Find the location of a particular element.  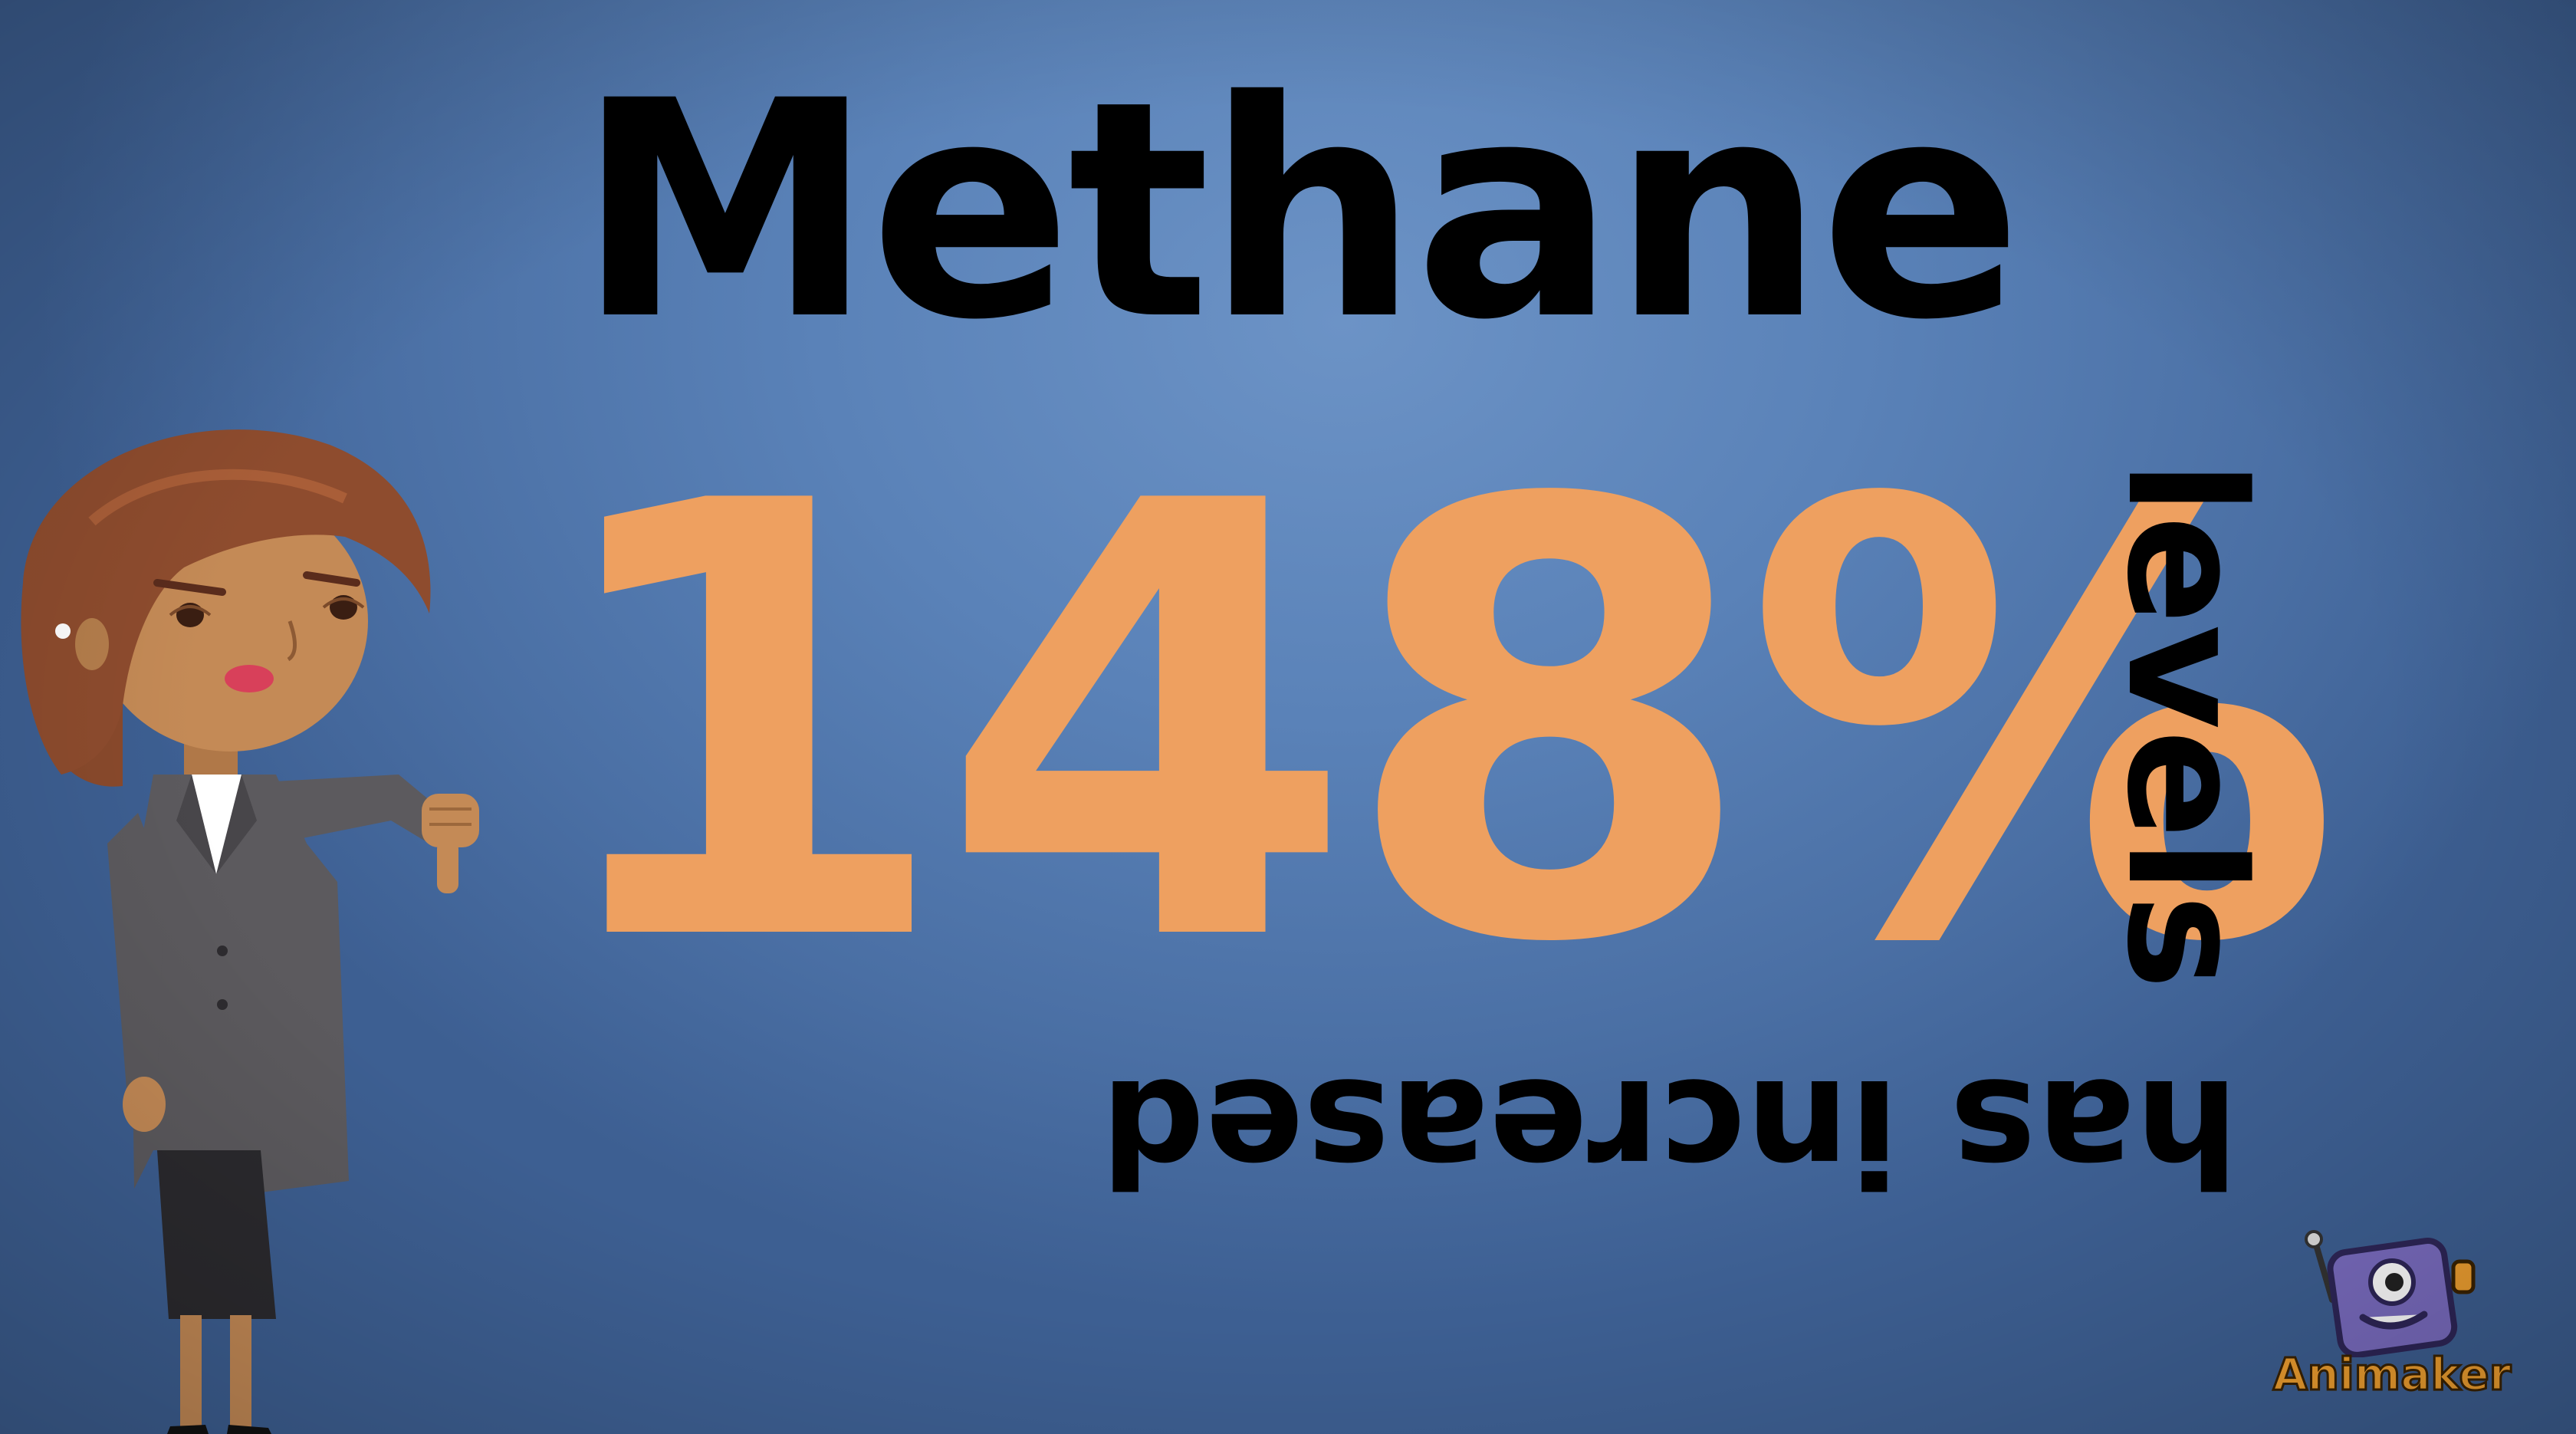

worried-woman-thumbs-down-icon is located at coordinates (250, 932).